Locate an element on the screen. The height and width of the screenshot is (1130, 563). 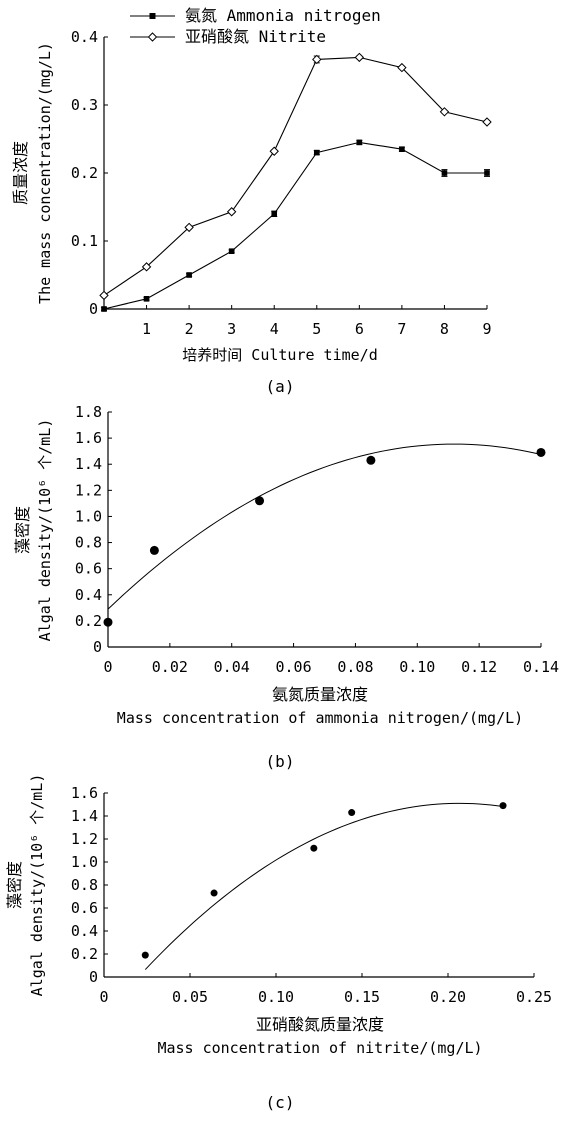
x-tick-label: 8 is located at coordinates (444, 329).